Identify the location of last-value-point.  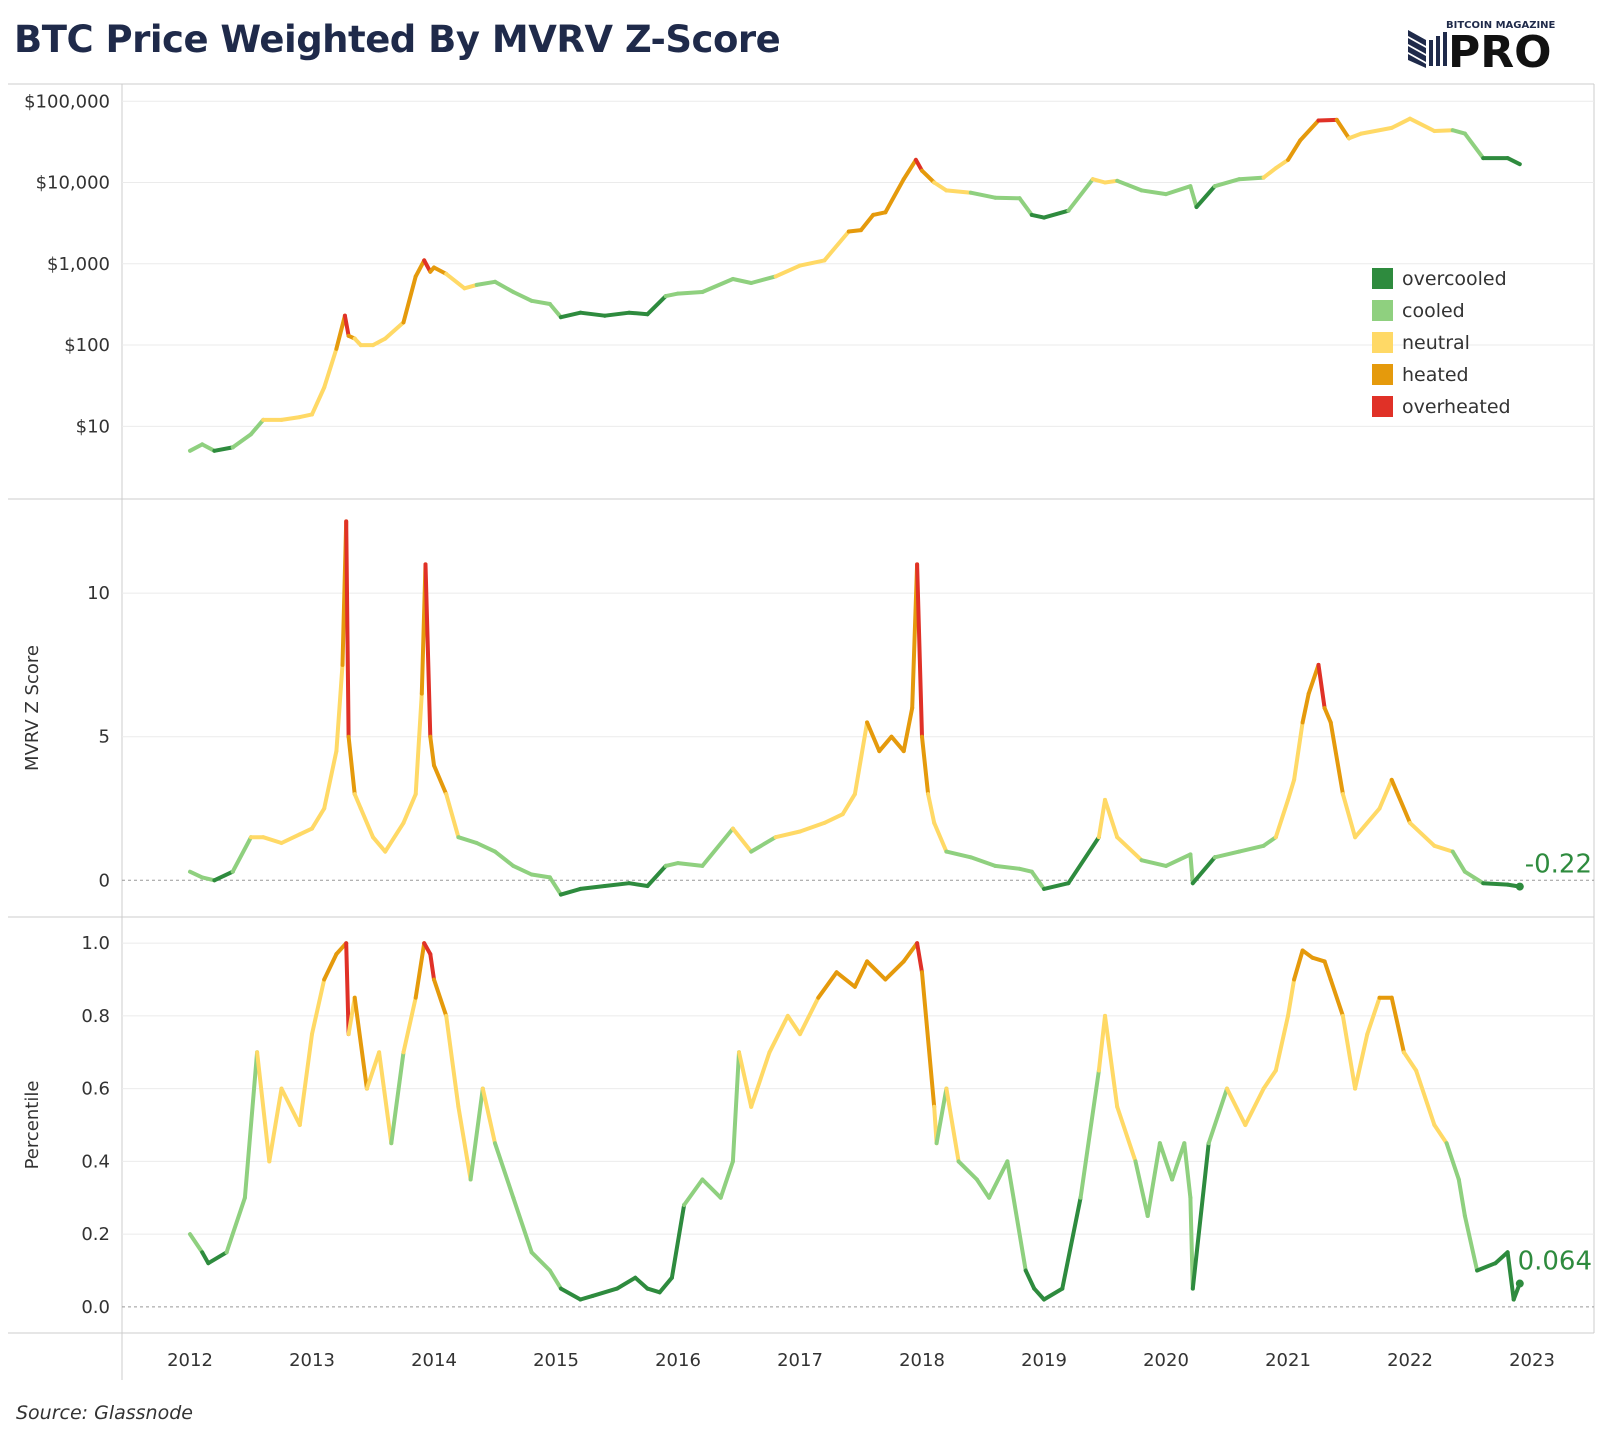
(1519, 886).